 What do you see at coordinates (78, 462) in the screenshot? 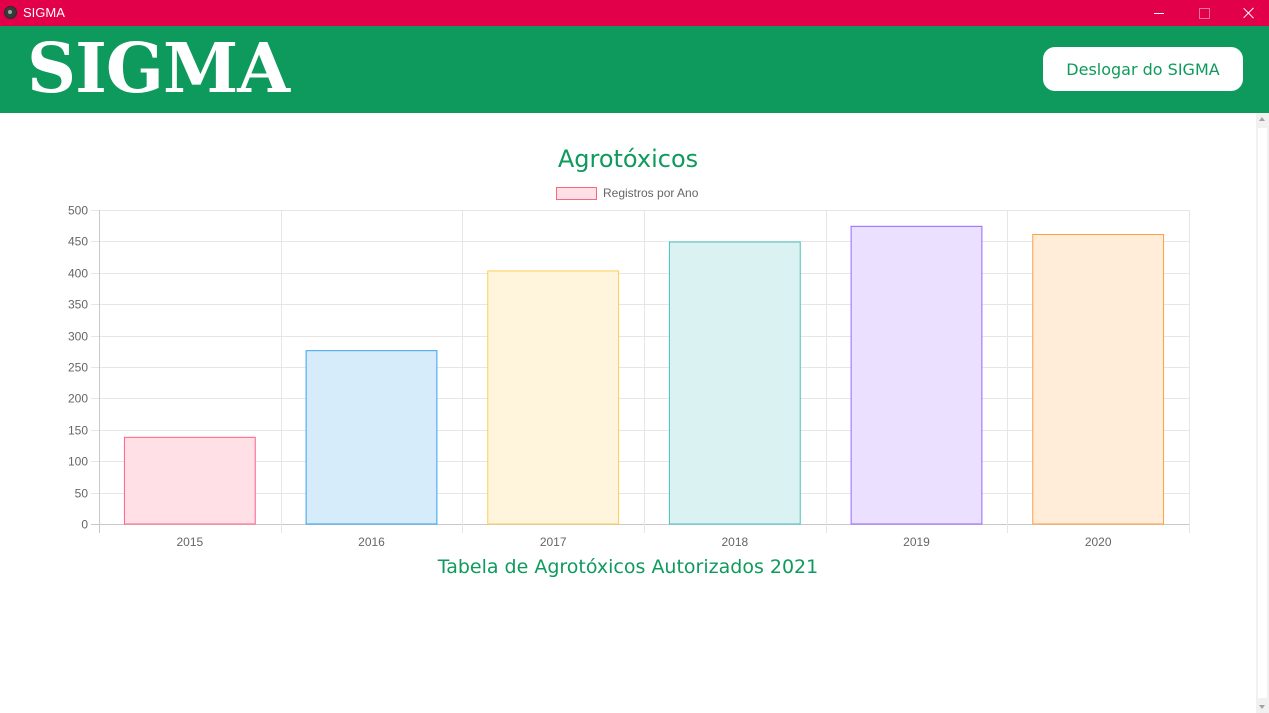
I see `y-tick-label: 100` at bounding box center [78, 462].